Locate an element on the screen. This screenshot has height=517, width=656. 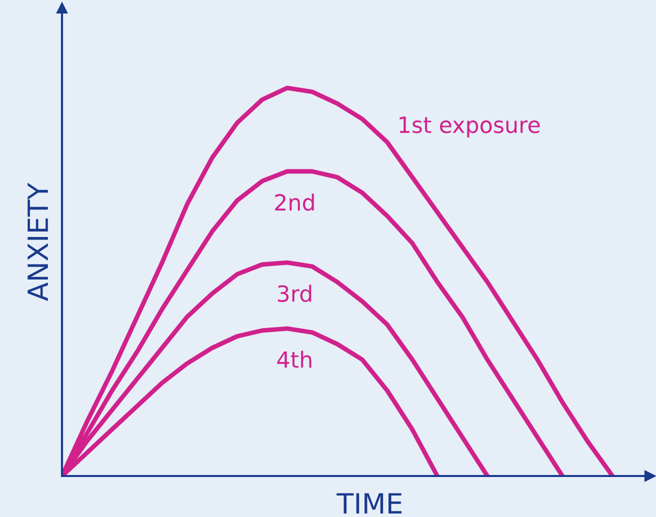
y-axis-title: ANXIETY is located at coordinates (38, 242).